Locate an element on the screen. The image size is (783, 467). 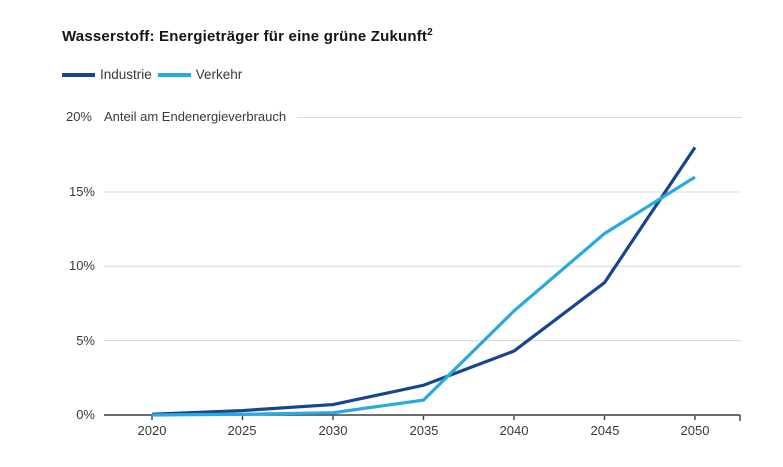
y-tick-label-10: 10% is located at coordinates (81, 265).